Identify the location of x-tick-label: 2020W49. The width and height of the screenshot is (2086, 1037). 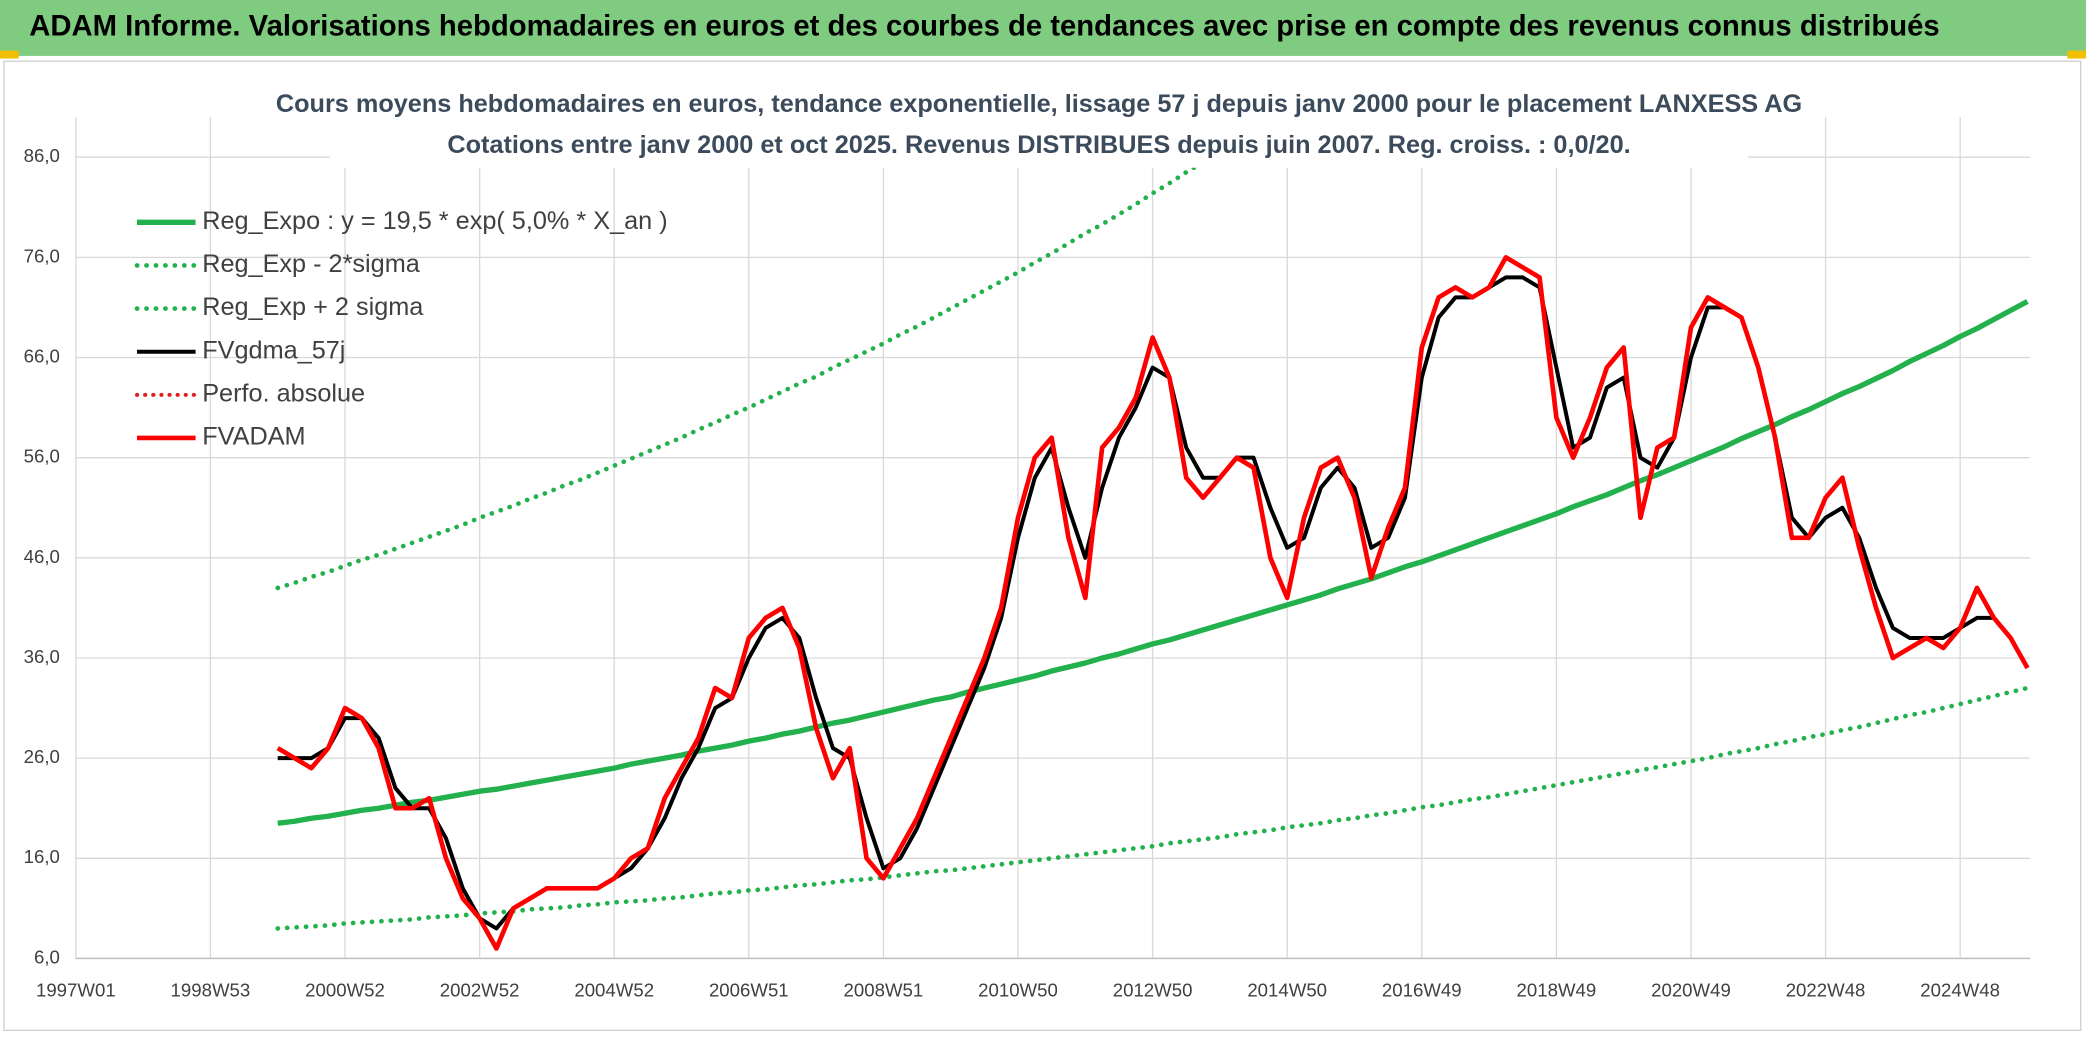
(1691, 990).